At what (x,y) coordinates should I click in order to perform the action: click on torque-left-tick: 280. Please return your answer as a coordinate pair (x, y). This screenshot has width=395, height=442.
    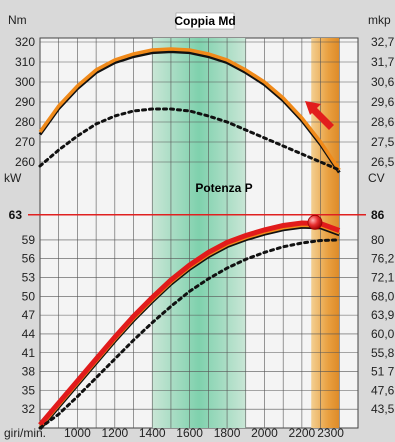
    Looking at the image, I should click on (25, 122).